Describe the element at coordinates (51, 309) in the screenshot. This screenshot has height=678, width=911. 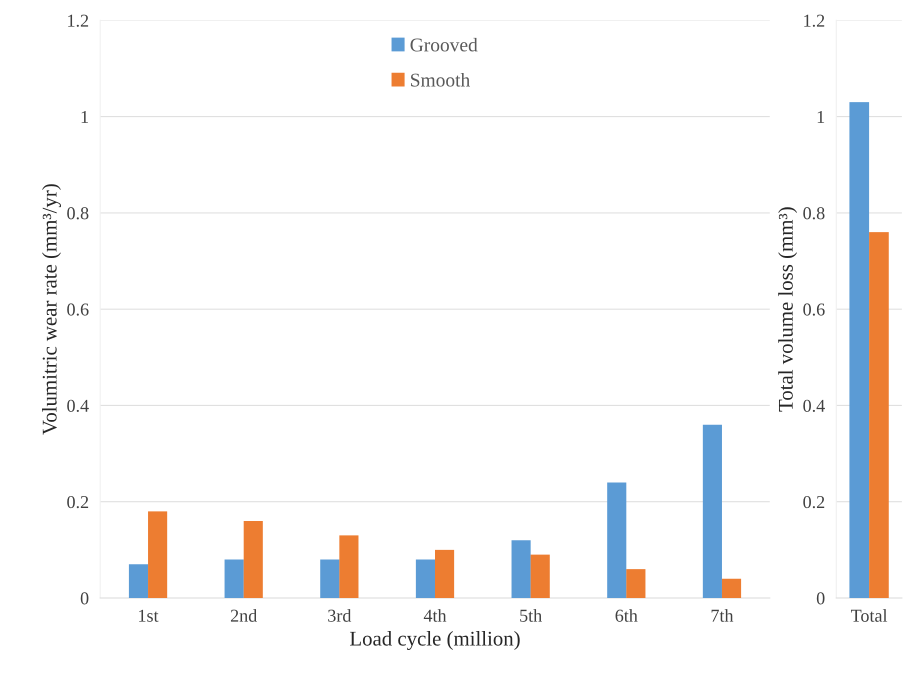
I see `y-axis-title: Volumitric wear rate (mm³/yr)` at that location.